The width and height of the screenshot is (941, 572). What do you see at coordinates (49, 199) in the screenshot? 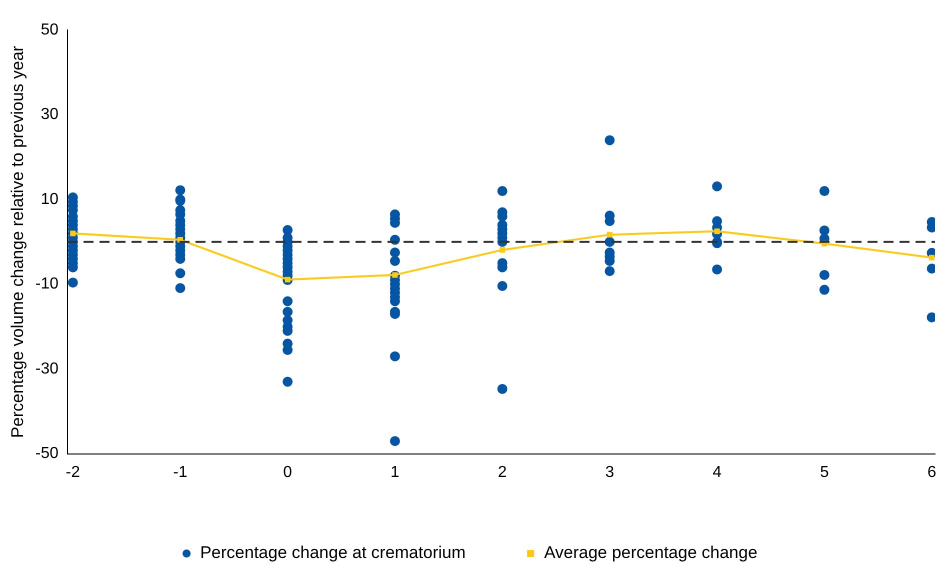
I see `y-tick-label: 10` at bounding box center [49, 199].